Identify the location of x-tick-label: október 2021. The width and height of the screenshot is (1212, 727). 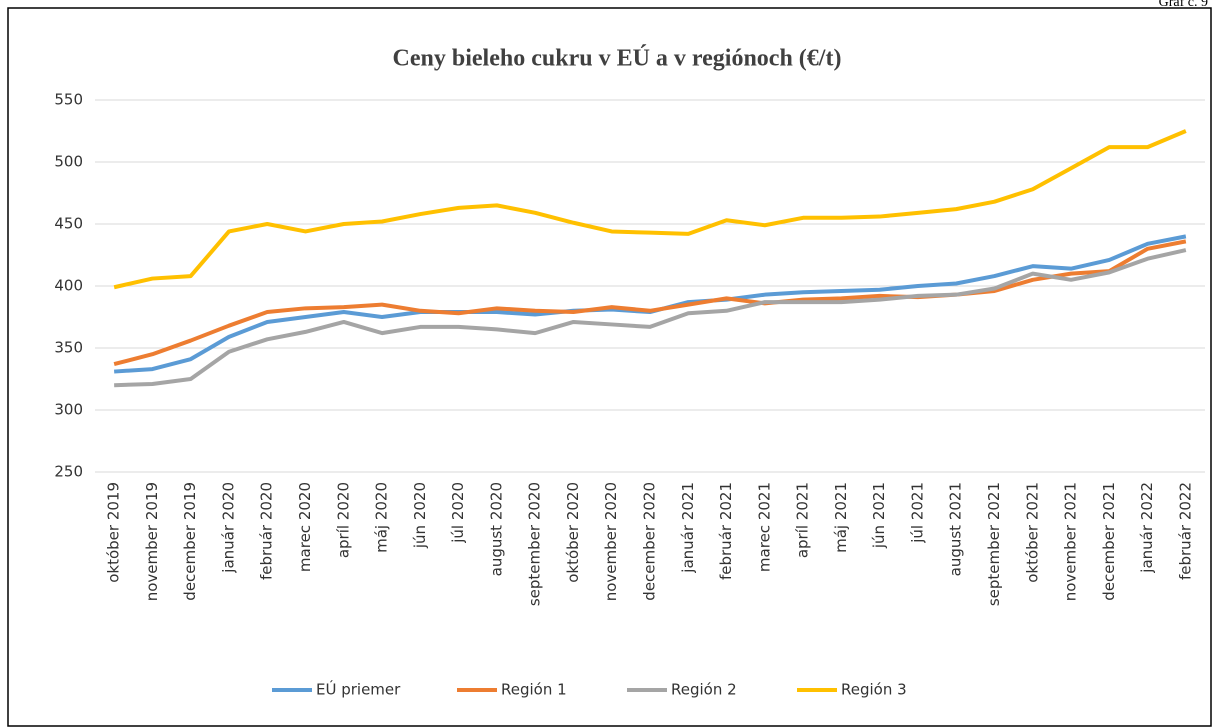
(1032, 532).